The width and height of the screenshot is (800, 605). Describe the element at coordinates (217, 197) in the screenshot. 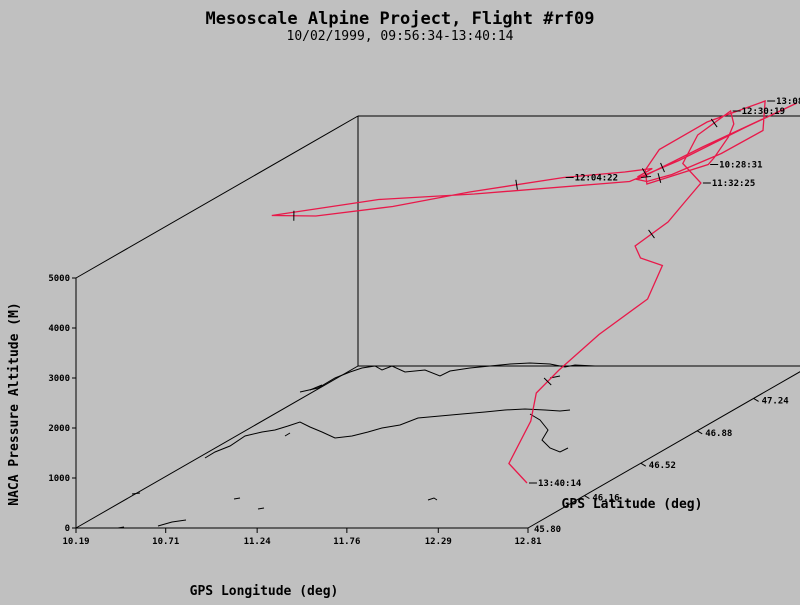

I see `top-diagonal-left` at that location.